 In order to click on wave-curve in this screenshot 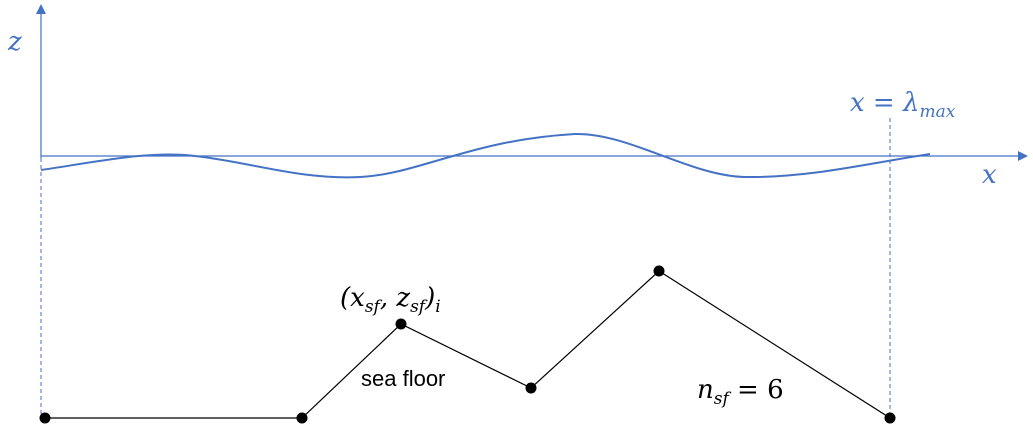, I will do `click(485, 155)`.